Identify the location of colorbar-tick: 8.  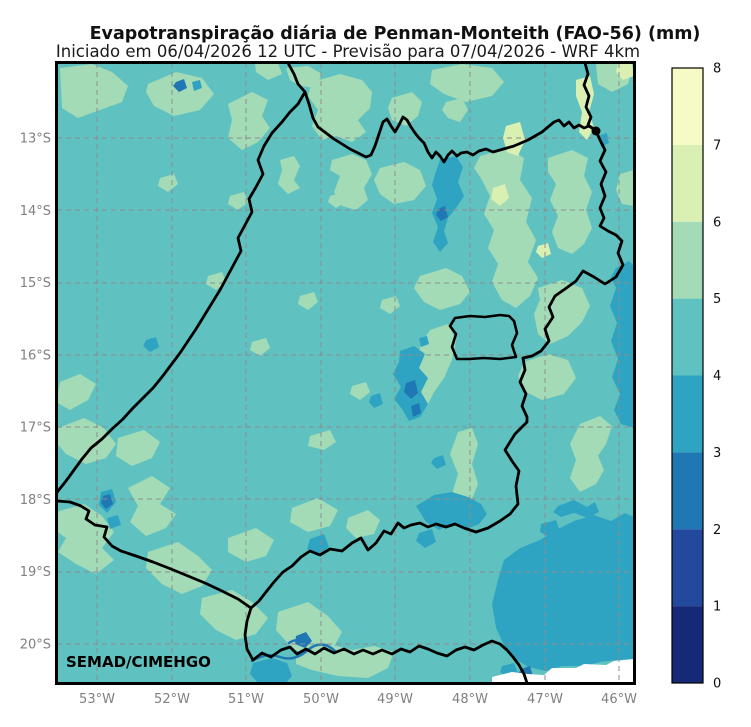
(717, 69).